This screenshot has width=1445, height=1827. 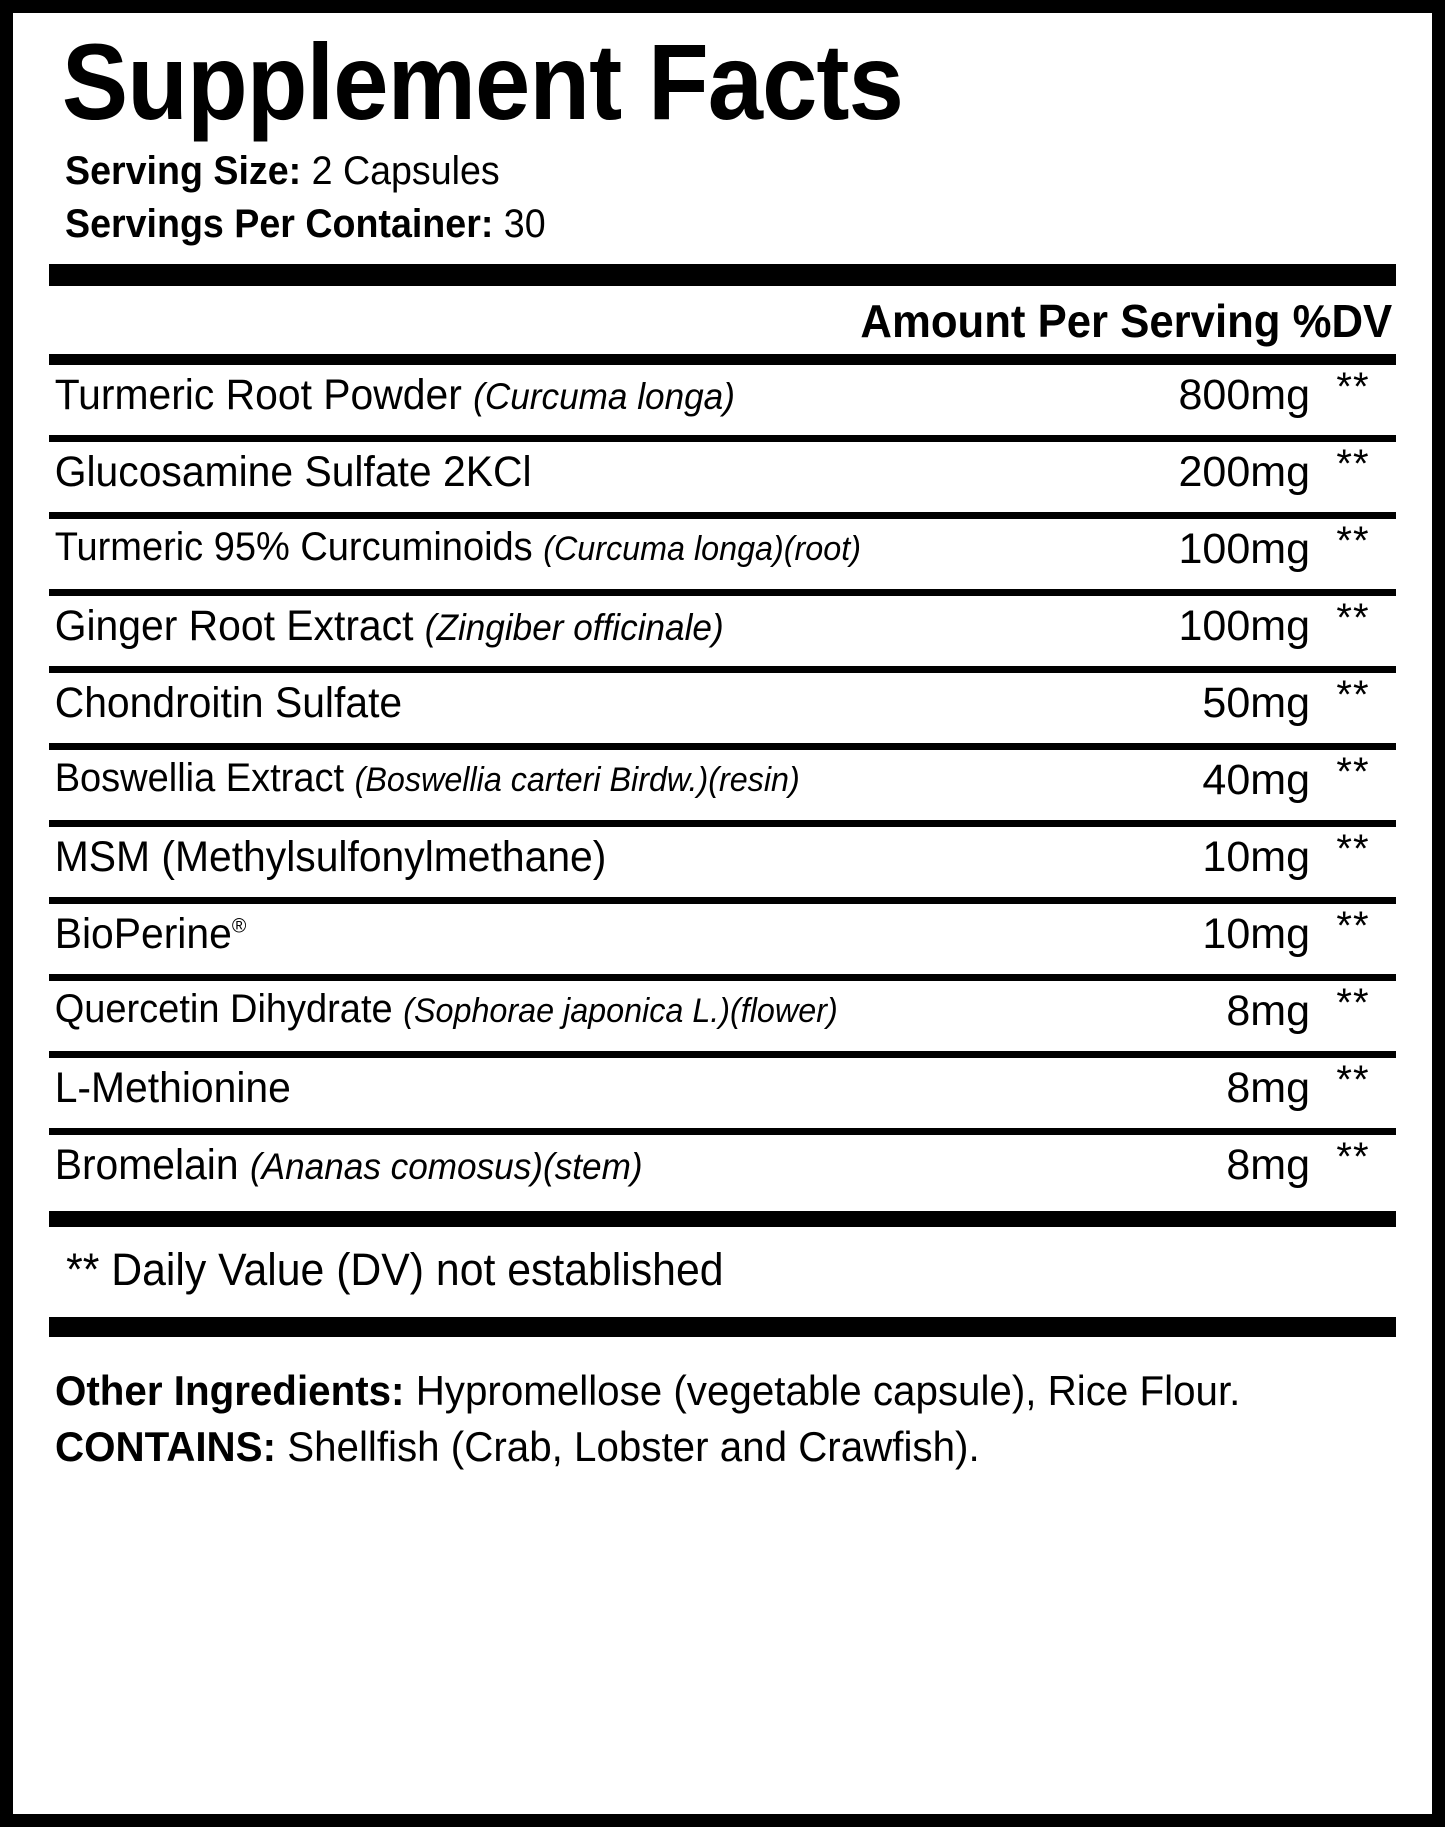 I want to click on ingredient-plant-part: (resin), so click(x=754, y=780).